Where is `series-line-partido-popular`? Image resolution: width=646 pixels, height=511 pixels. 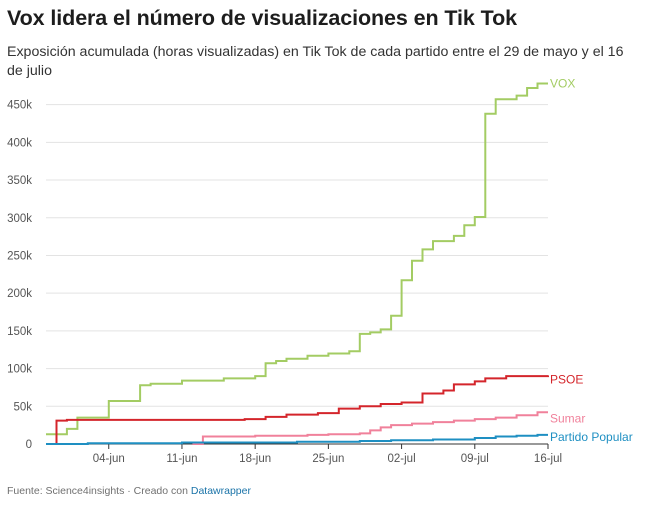 series-line-partido-popular is located at coordinates (297, 439).